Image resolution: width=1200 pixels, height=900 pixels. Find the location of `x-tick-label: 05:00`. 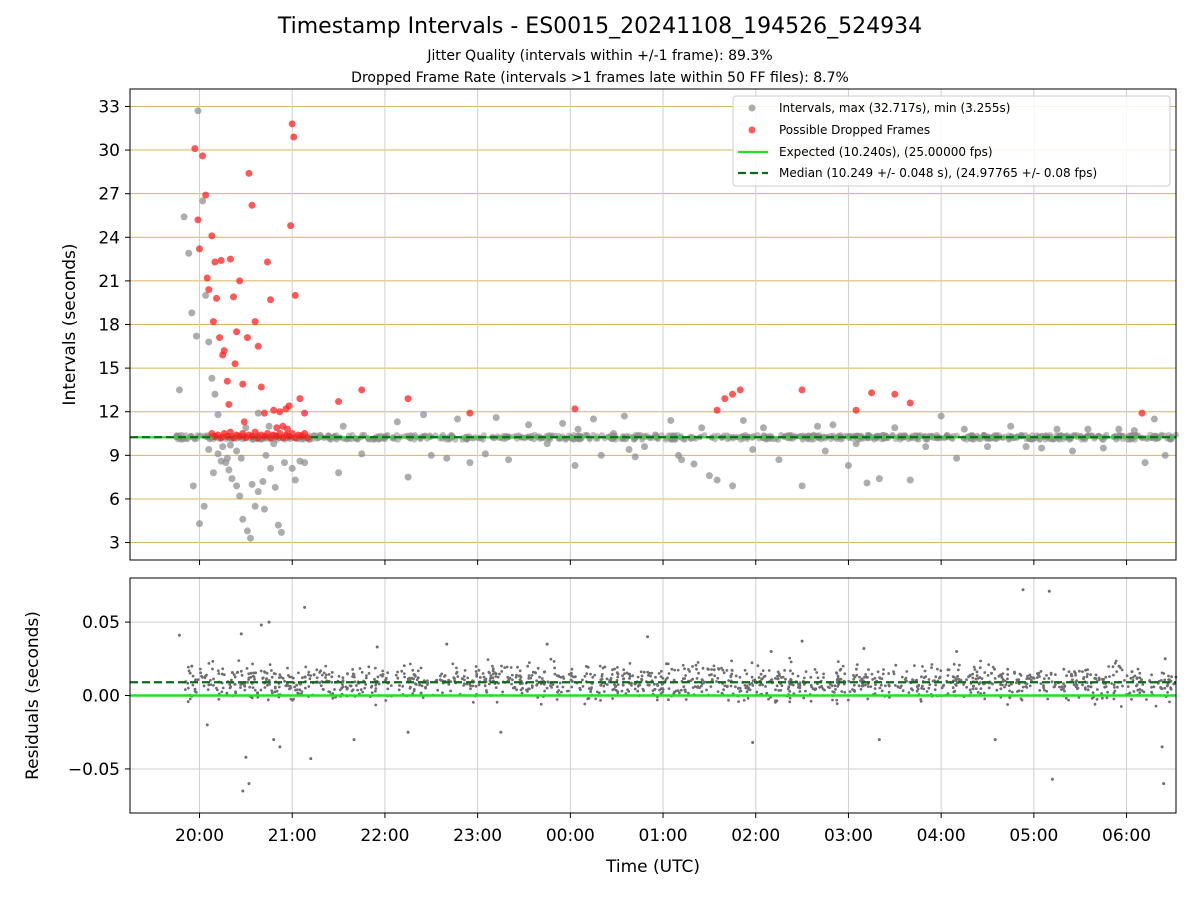

x-tick-label: 05:00 is located at coordinates (1033, 836).